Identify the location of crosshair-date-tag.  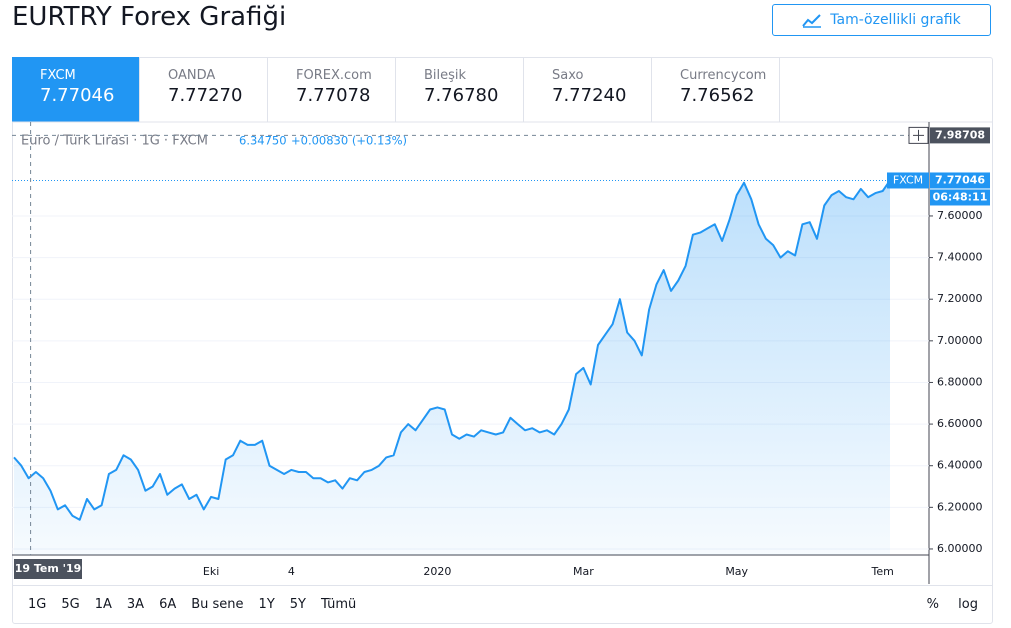
(48, 569).